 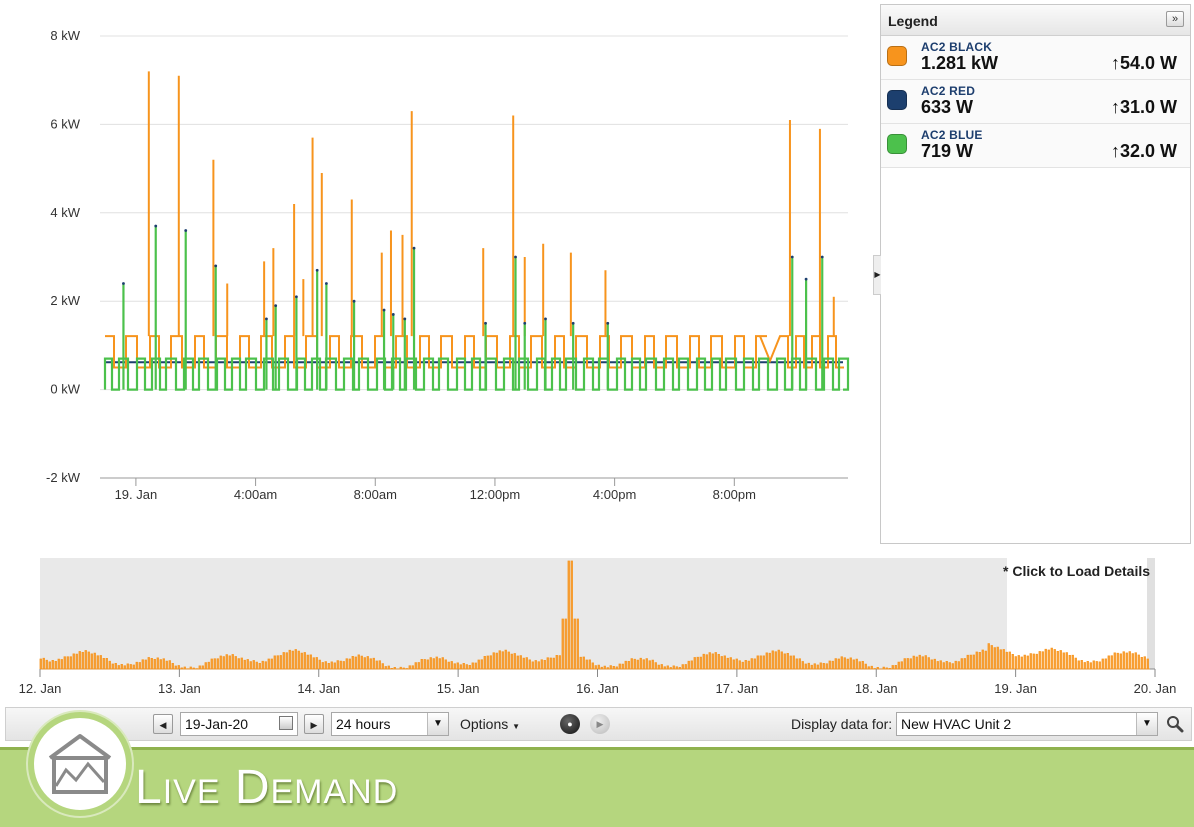 I want to click on calendar-icon, so click(x=286, y=723).